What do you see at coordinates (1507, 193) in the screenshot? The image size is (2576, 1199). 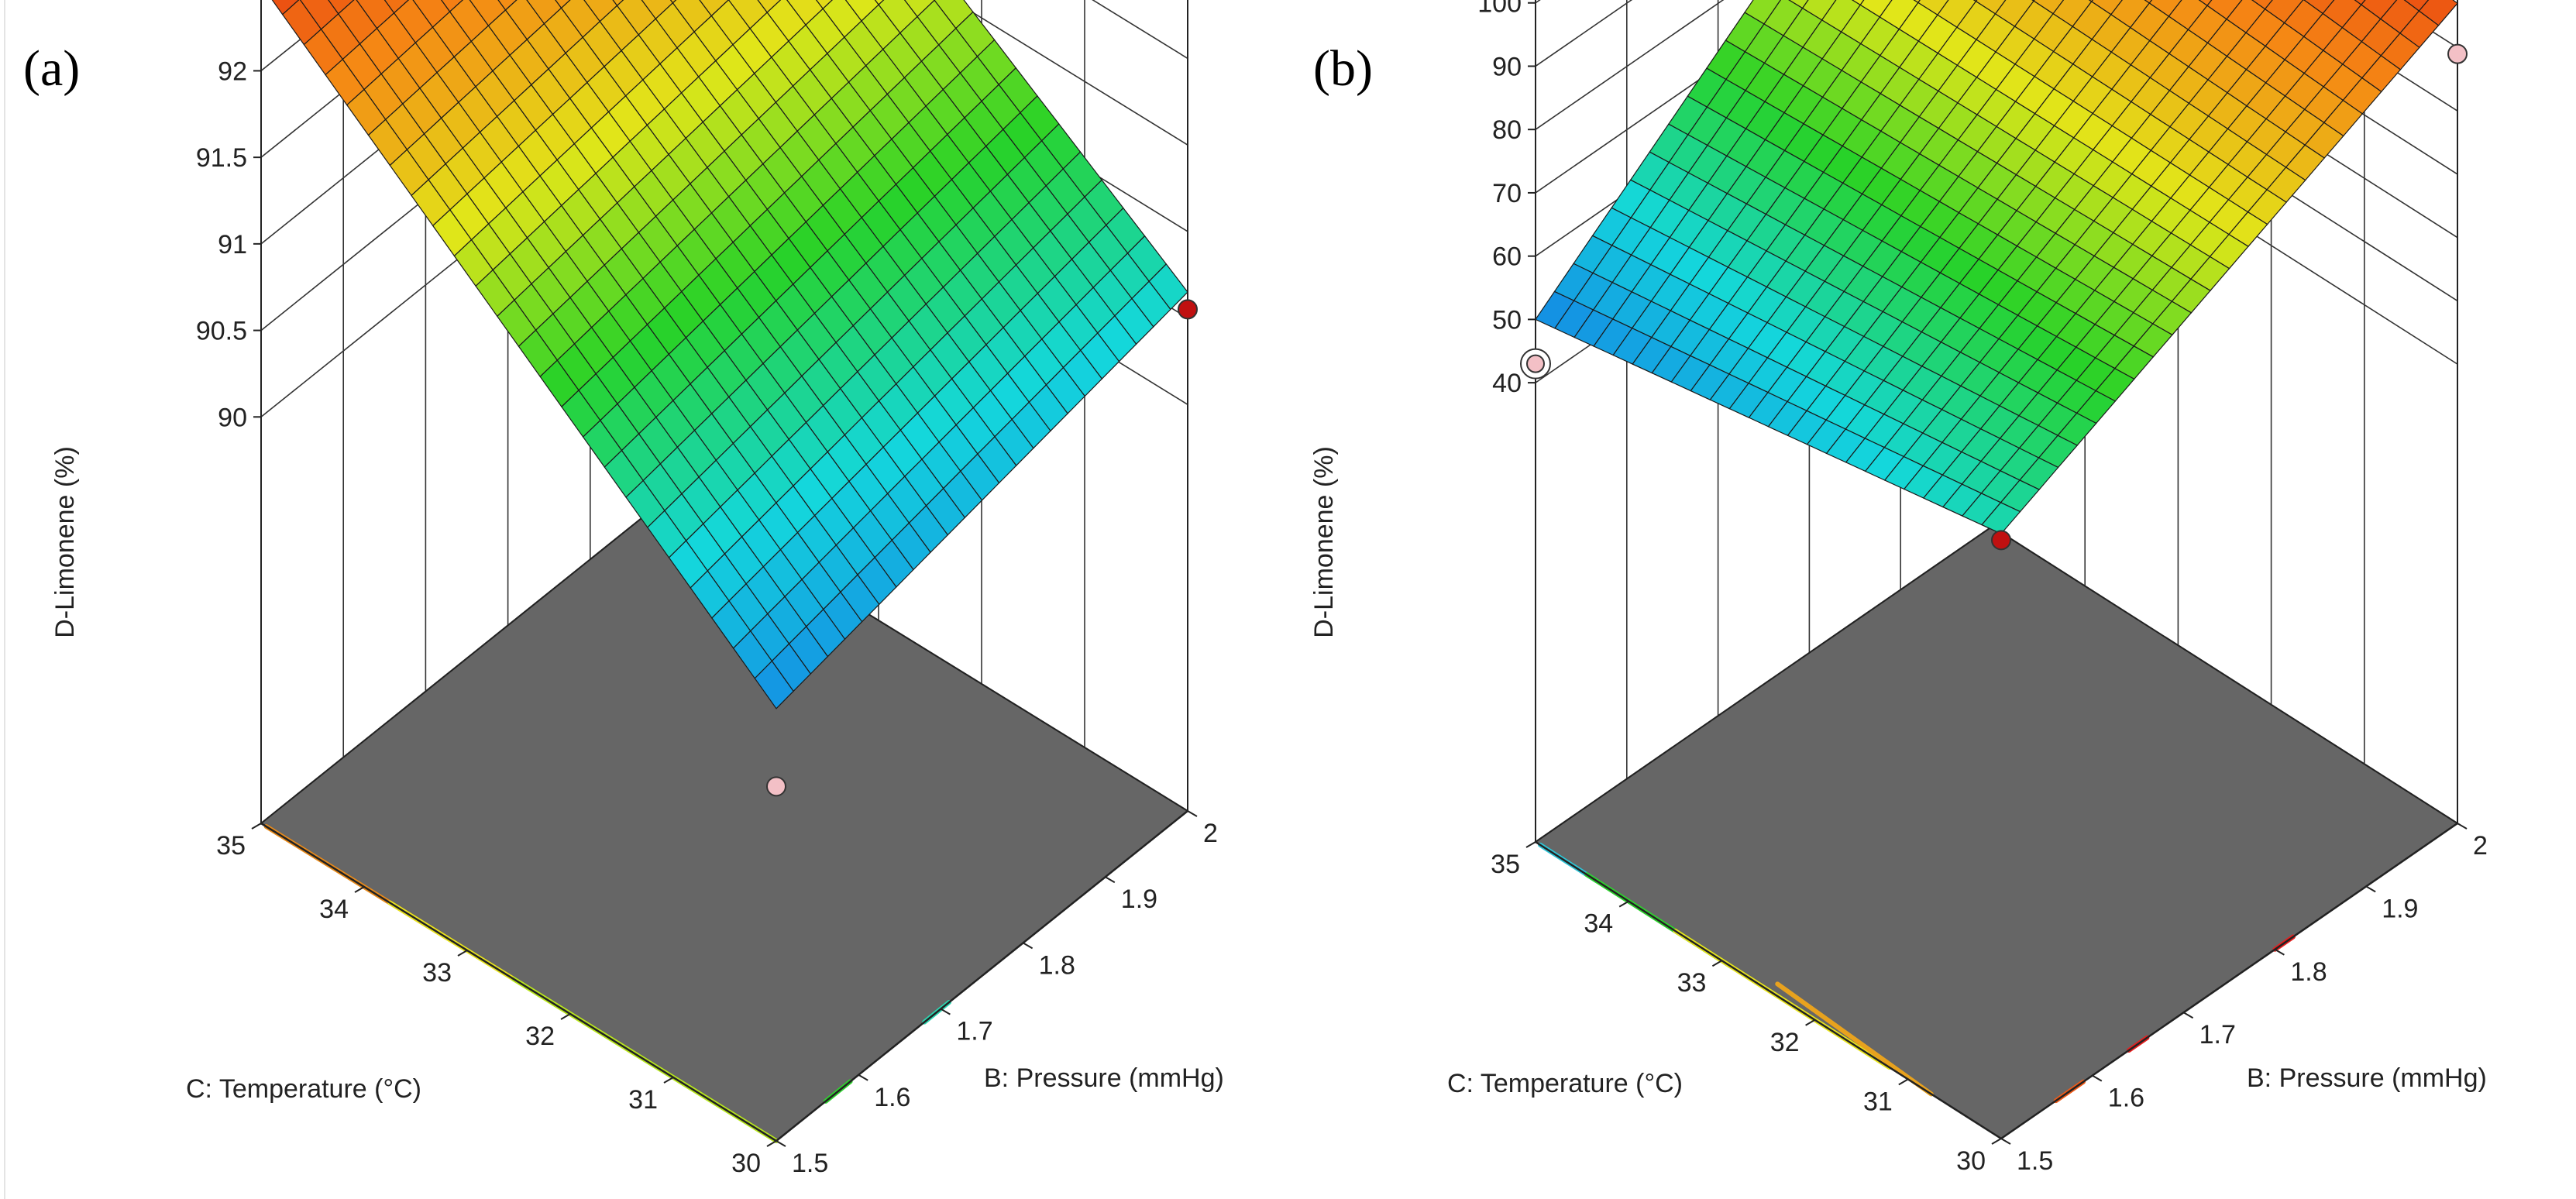 I see `z-tick-label: 70` at bounding box center [1507, 193].